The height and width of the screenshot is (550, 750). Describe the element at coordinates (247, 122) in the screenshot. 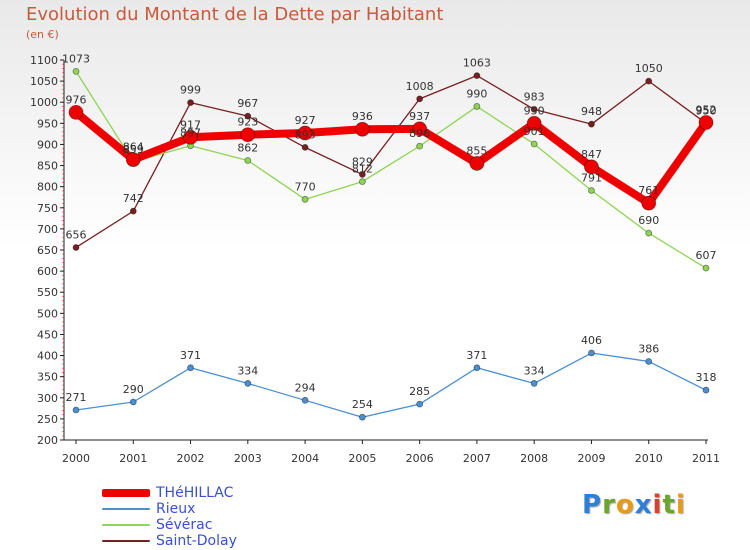

I see `data-label-th-hillac: 923` at that location.